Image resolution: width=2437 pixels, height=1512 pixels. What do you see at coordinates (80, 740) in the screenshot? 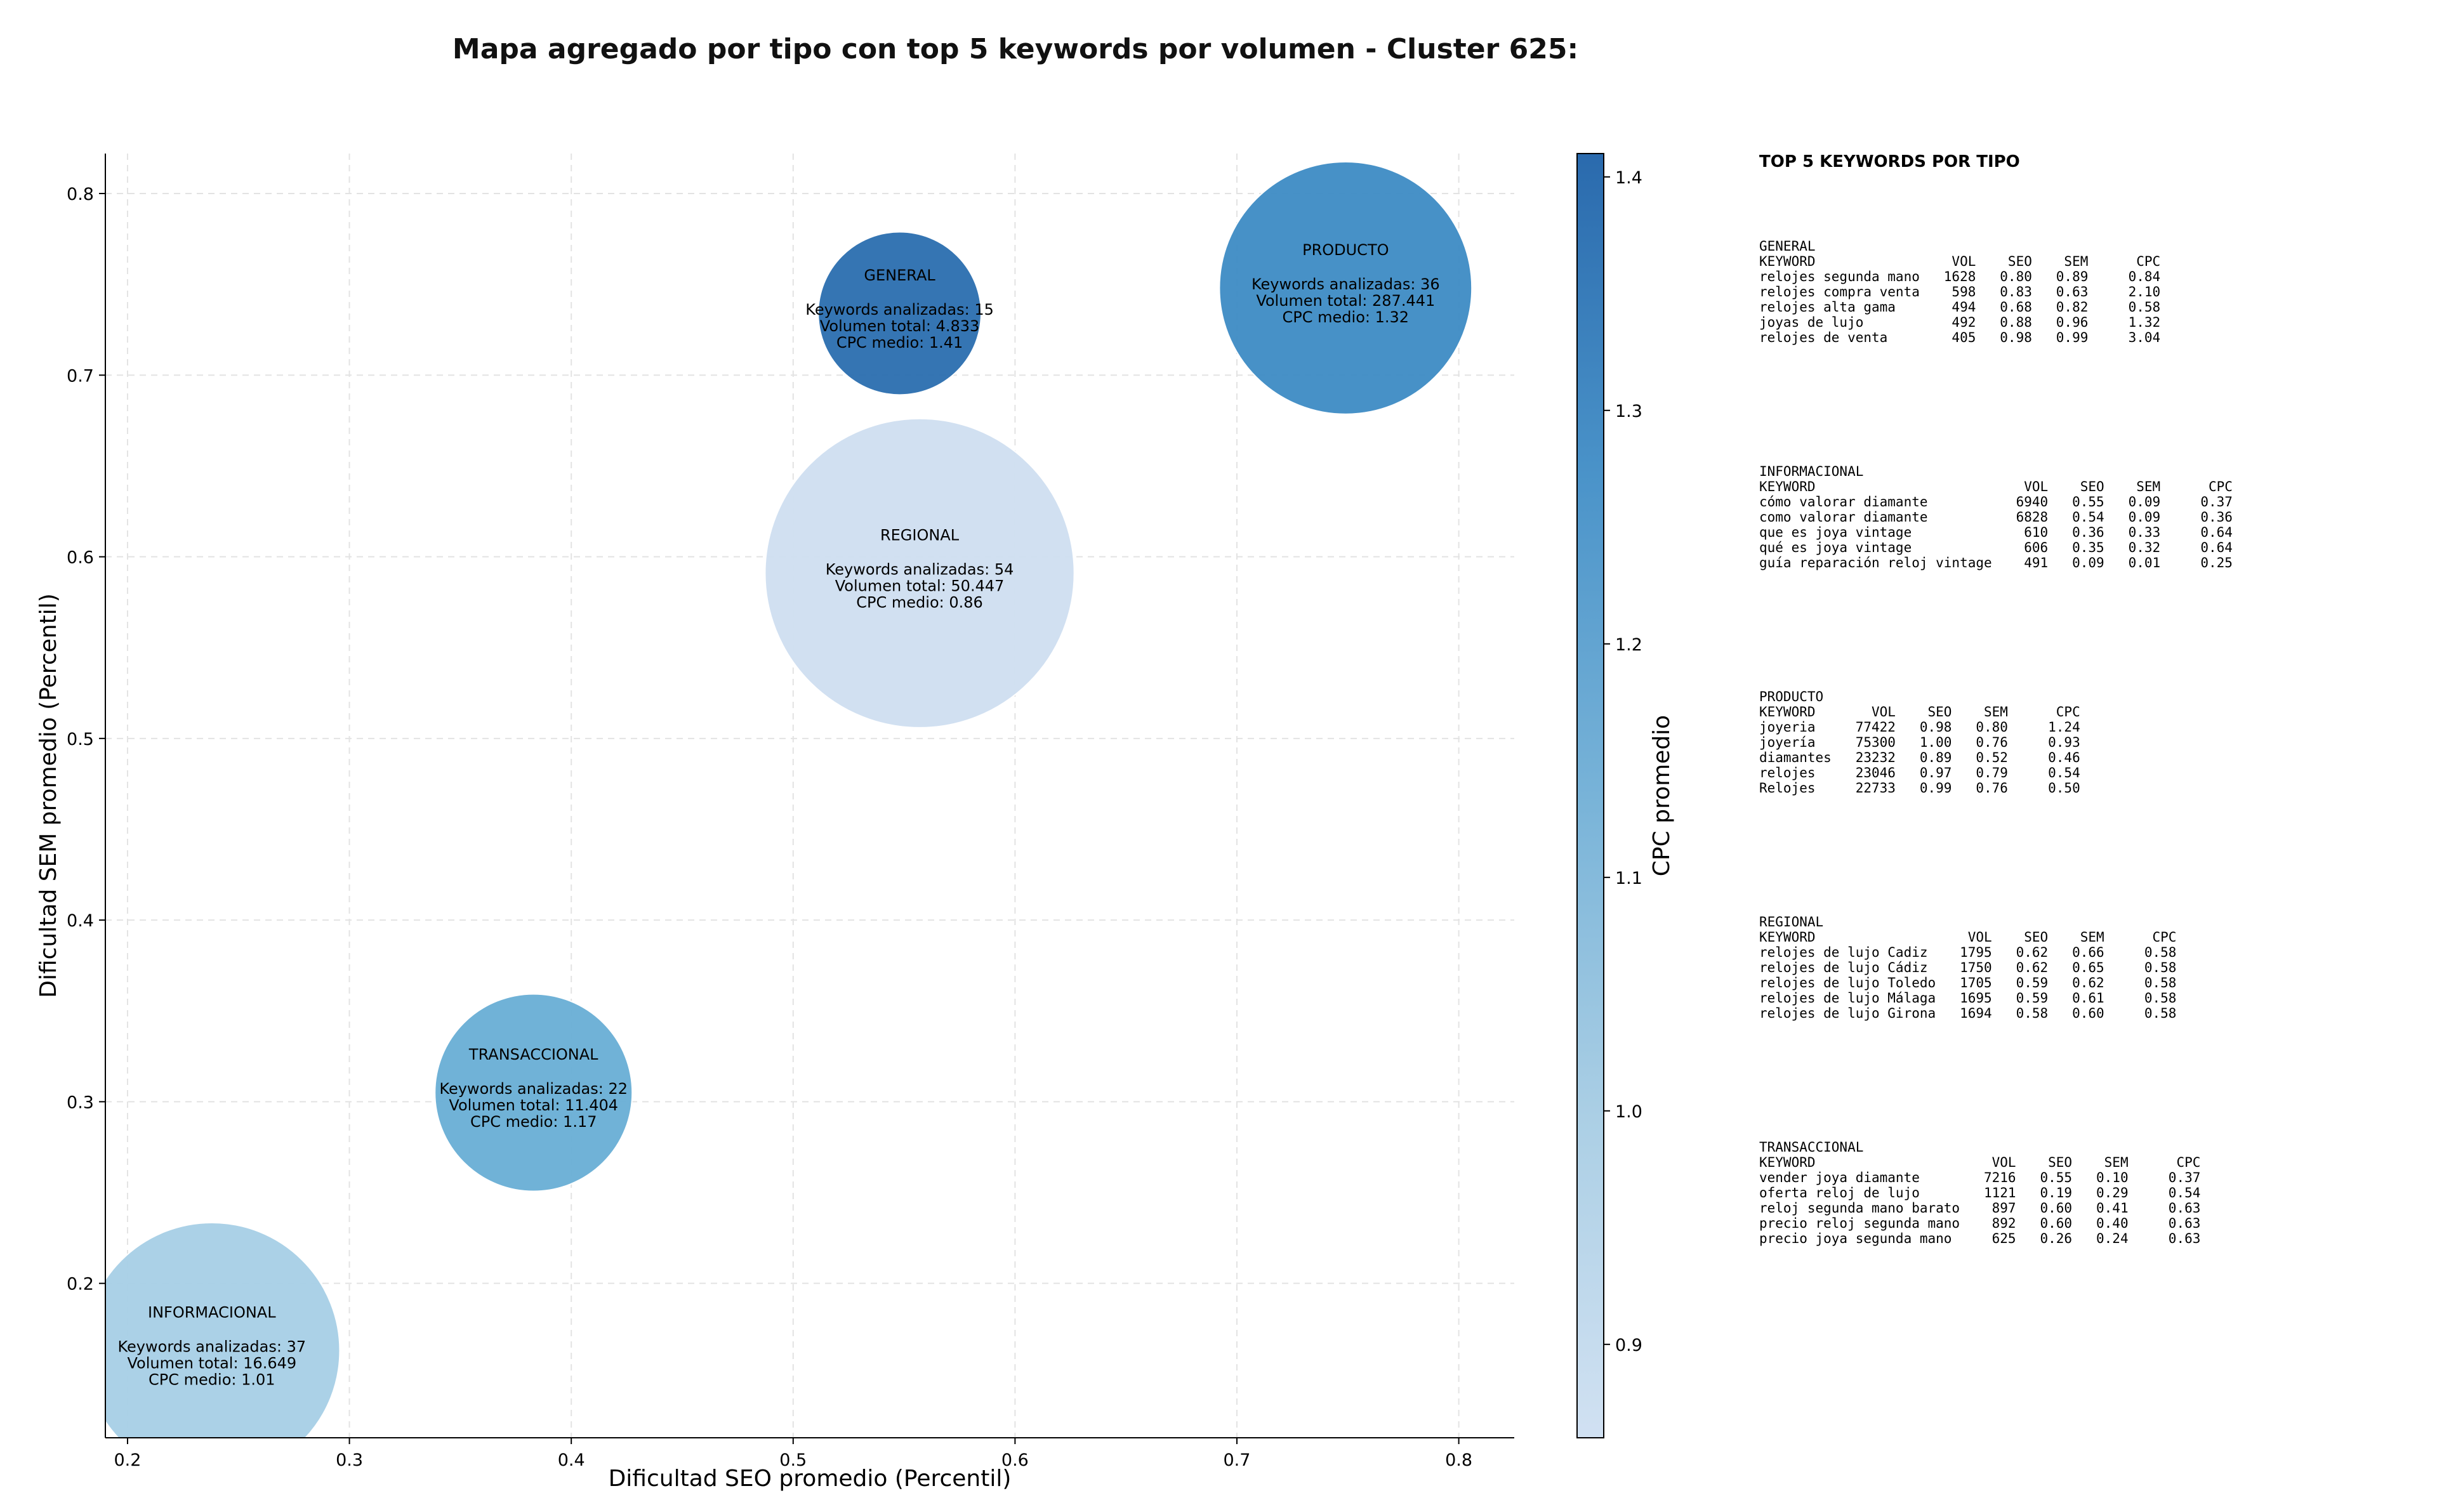
I see `y-tick-label: 0.5` at bounding box center [80, 740].